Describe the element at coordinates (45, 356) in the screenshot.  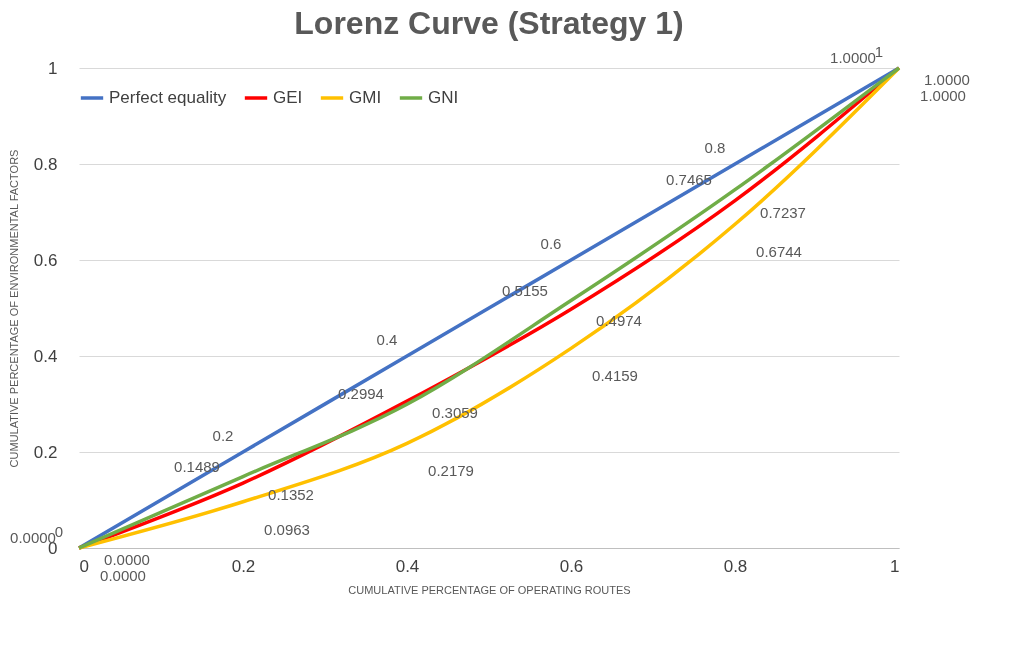
I see `y-tick-label: 0.4` at that location.